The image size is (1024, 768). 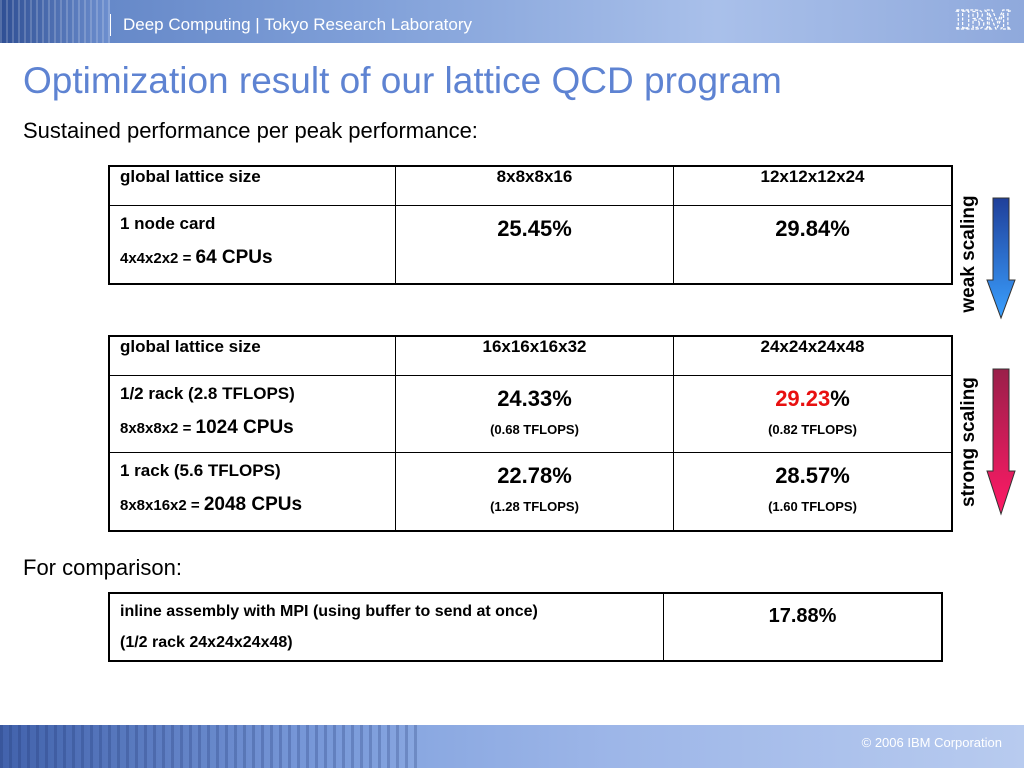 I want to click on value-cell: 24.33% (0.68 TFLOPS), so click(x=534, y=414).